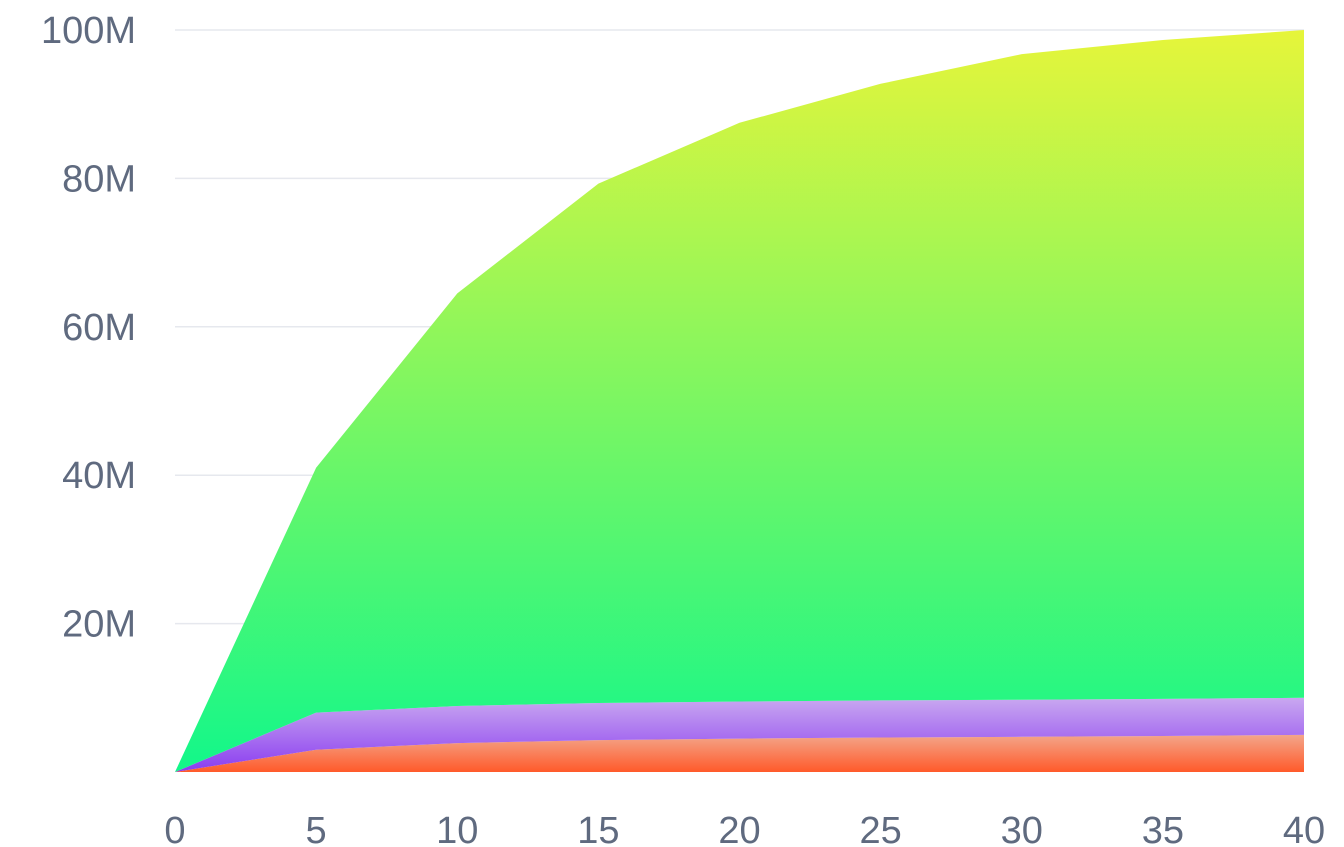 Image resolution: width=1344 pixels, height=847 pixels. I want to click on y-tick-label: 60M, so click(99, 328).